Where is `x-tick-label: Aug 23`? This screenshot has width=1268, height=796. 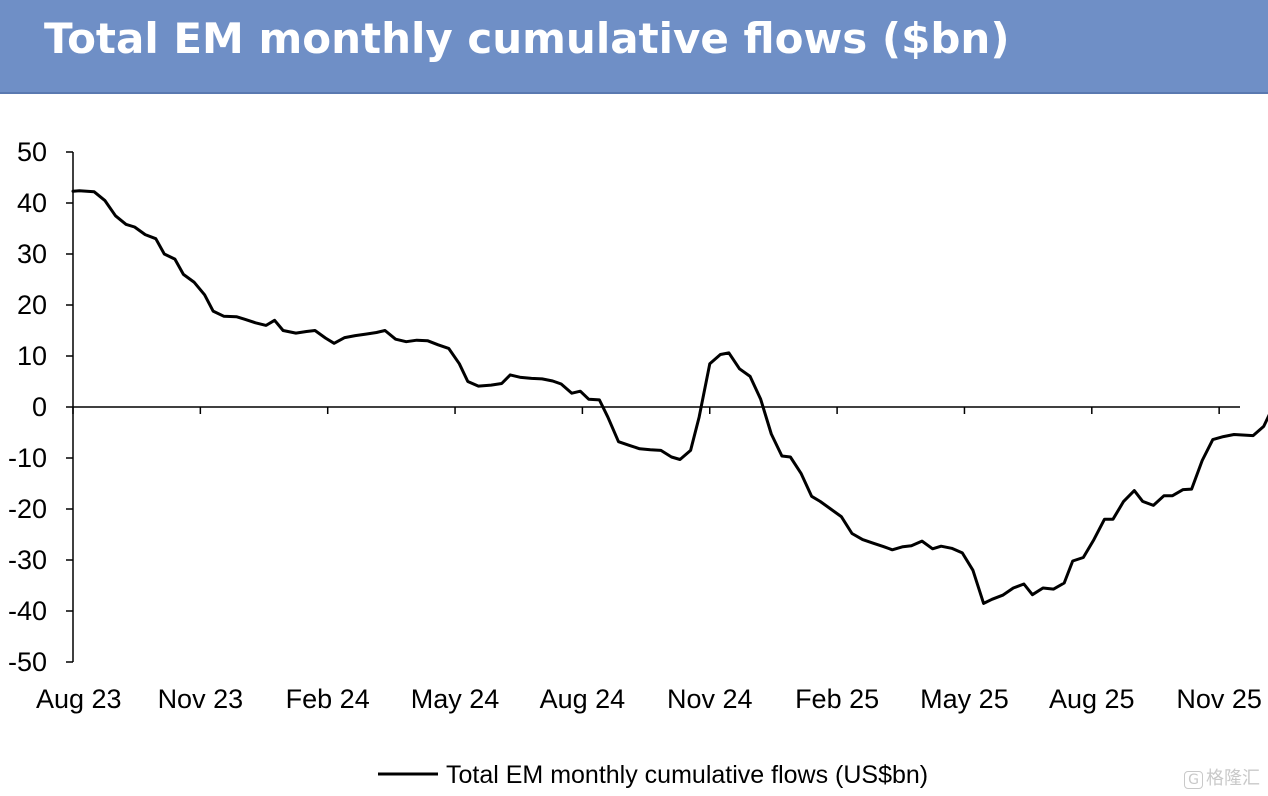
x-tick-label: Aug 23 is located at coordinates (79, 699).